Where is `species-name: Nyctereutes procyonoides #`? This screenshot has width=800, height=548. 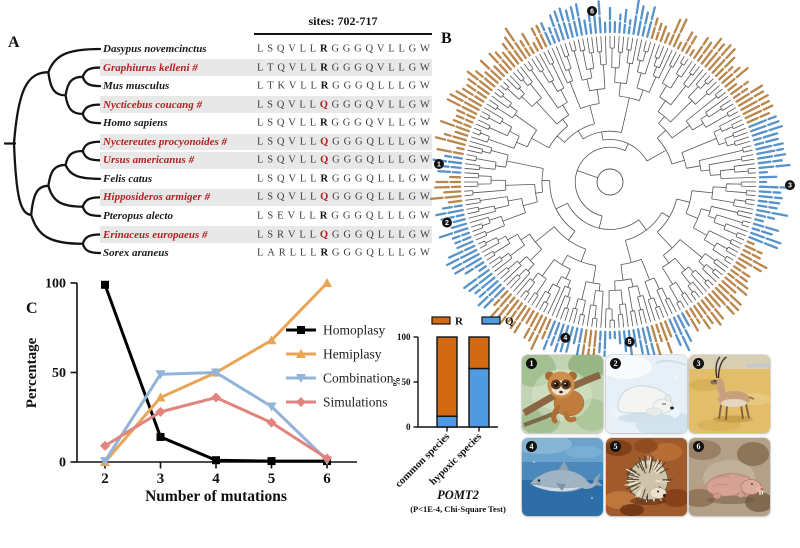 species-name: Nyctereutes procyonoides # is located at coordinates (165, 141).